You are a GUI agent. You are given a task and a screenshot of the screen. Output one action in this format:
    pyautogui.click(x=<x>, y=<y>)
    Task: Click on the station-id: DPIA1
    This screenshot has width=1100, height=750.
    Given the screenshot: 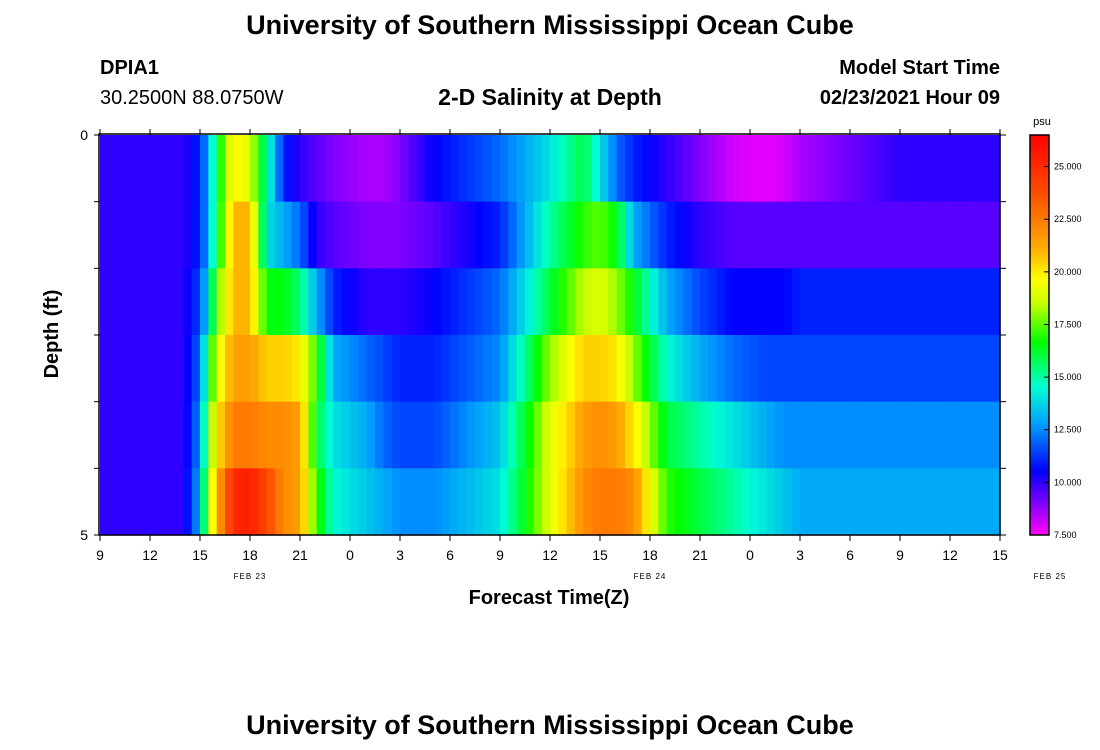 What is the action you would take?
    pyautogui.click(x=129, y=68)
    